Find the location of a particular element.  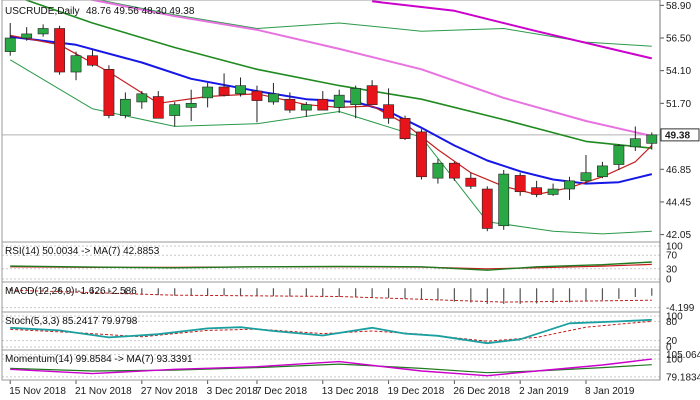

indicator-label: MACD(12,26,9) -1.626 -2.586 is located at coordinates (71, 291).